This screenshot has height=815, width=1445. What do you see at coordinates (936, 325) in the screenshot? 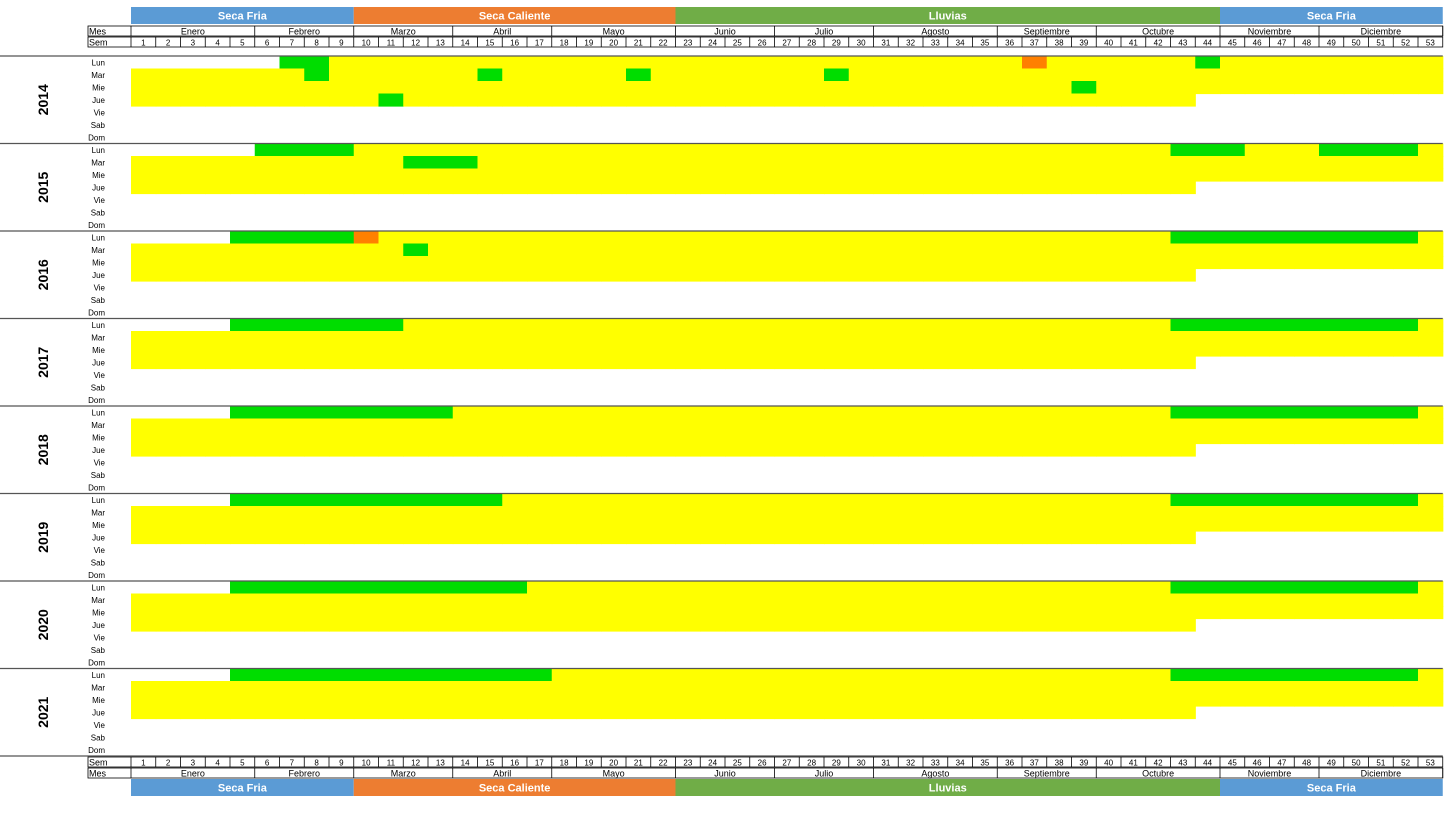
I see `cell-2017-Lun-w33` at bounding box center [936, 325].